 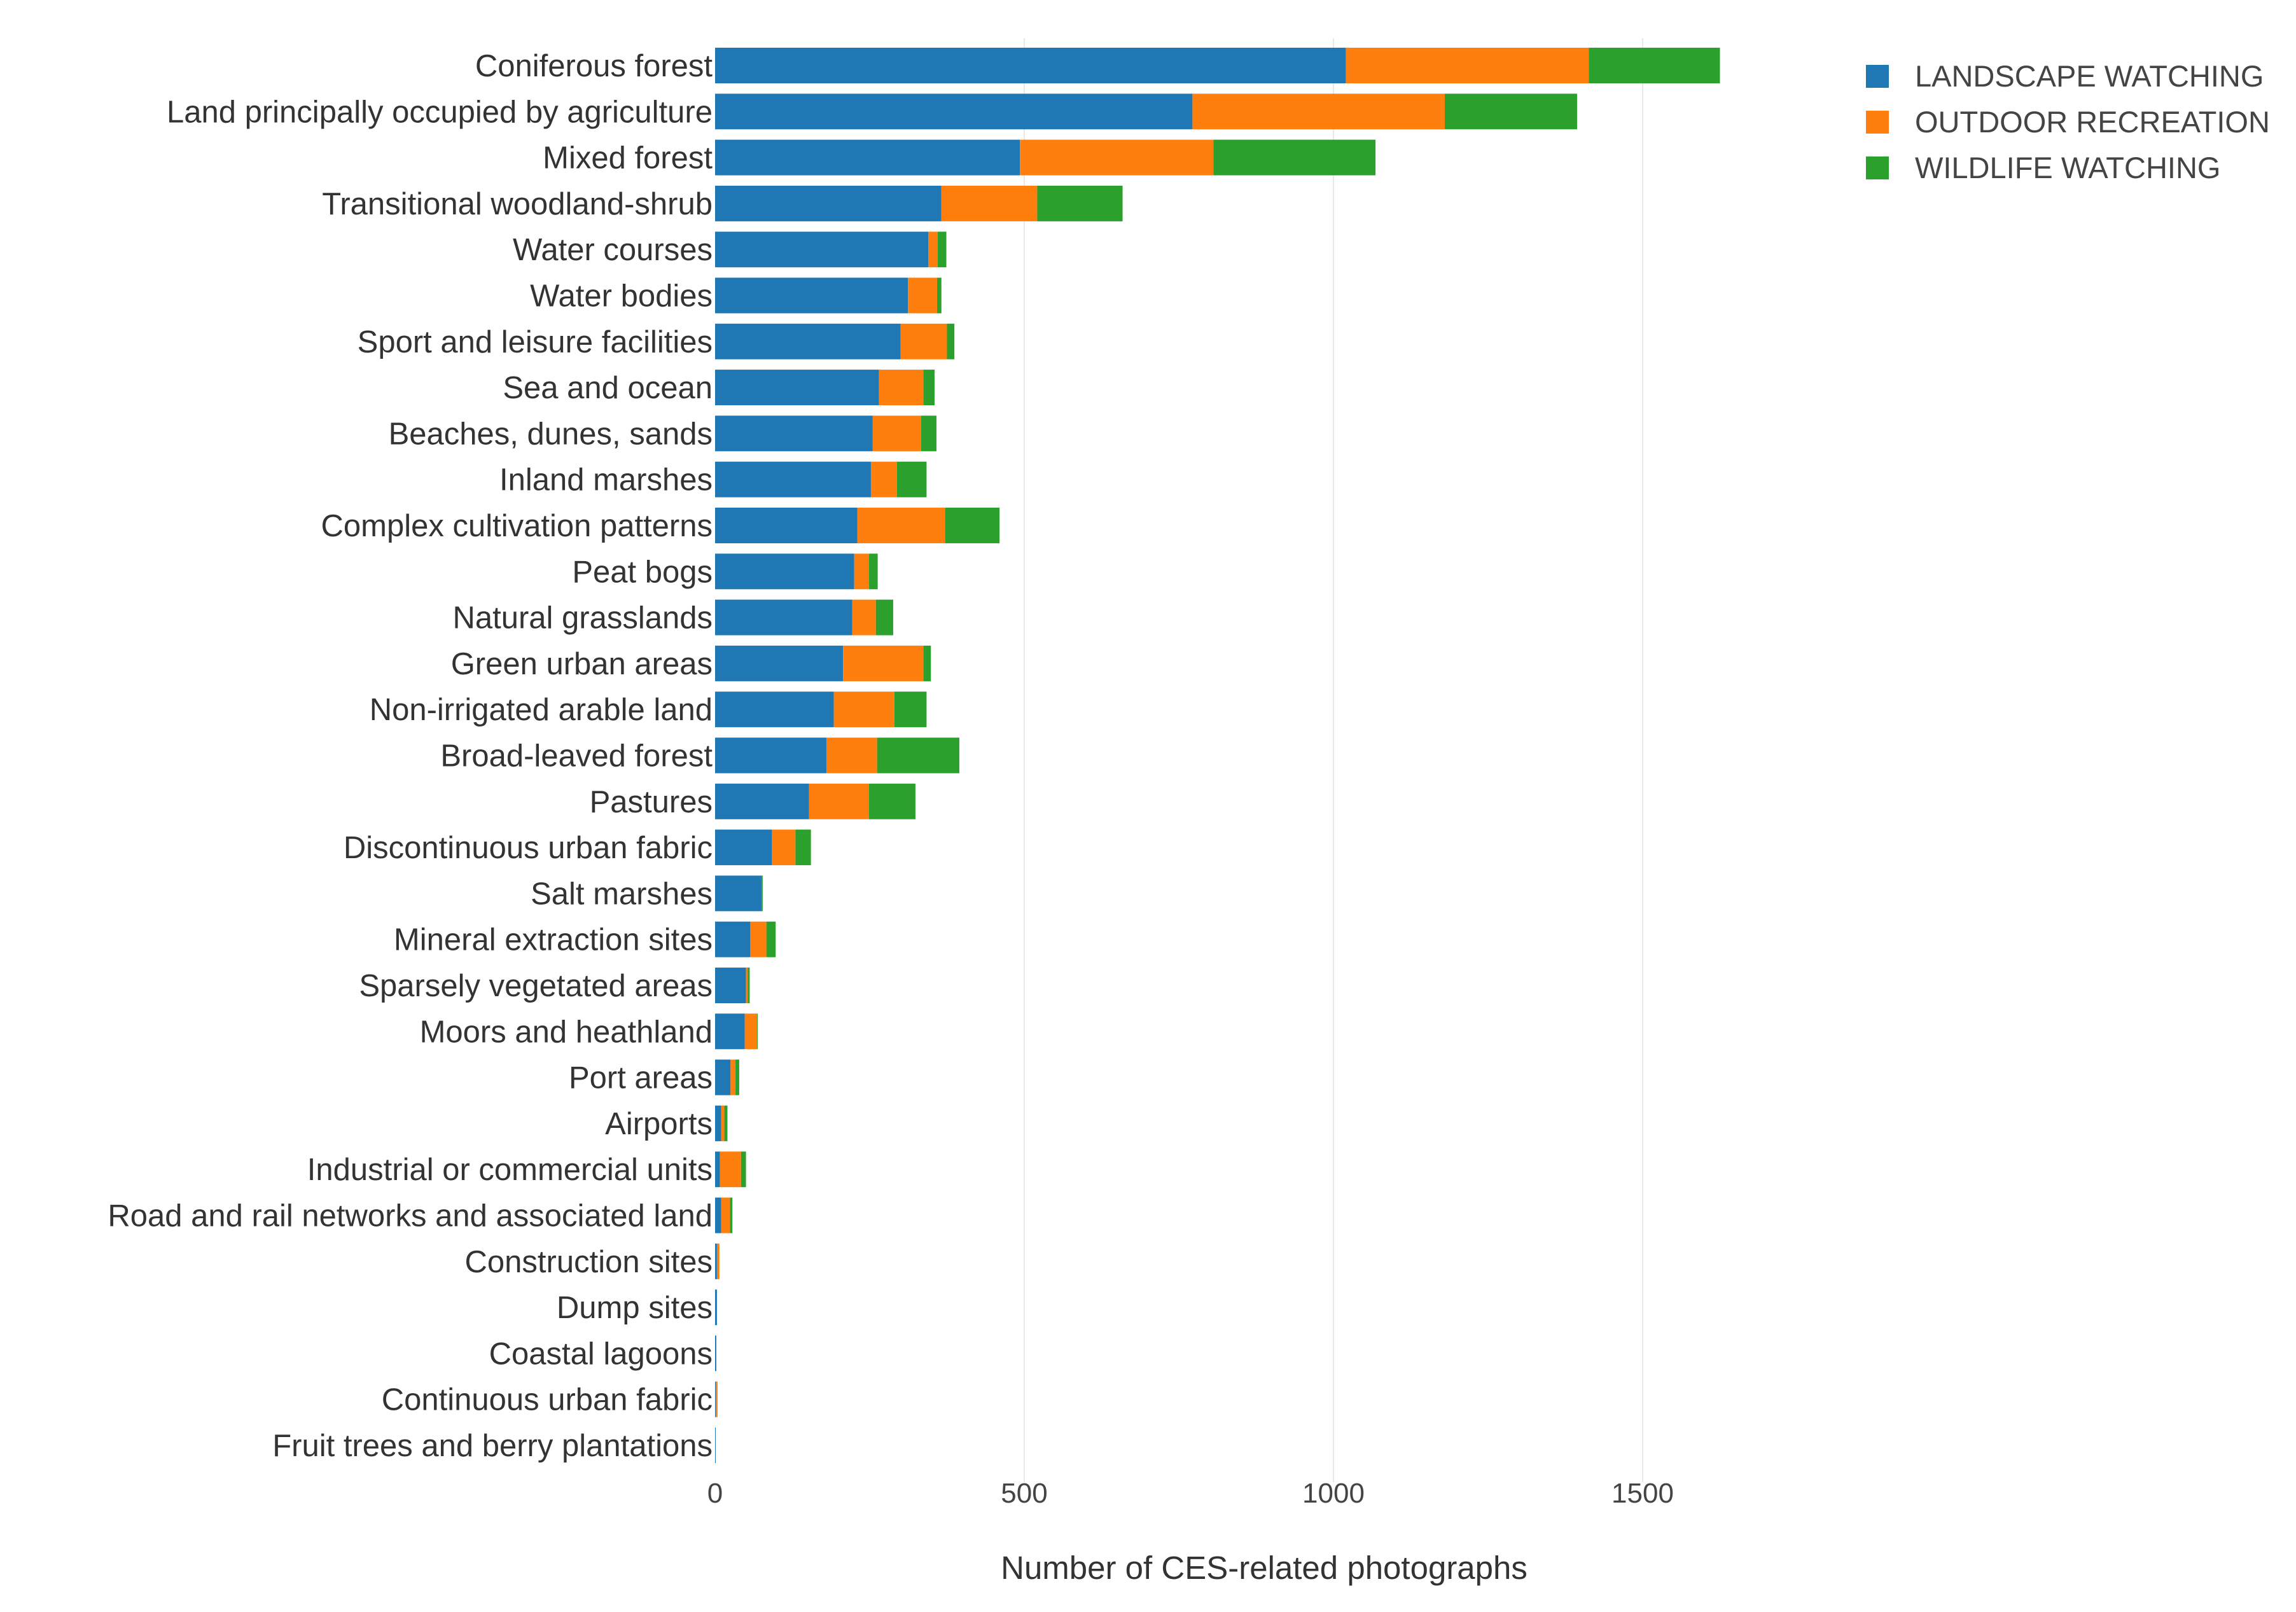 I want to click on bar-sport-and-leisure-facilities-landscape-watching, so click(x=808, y=341).